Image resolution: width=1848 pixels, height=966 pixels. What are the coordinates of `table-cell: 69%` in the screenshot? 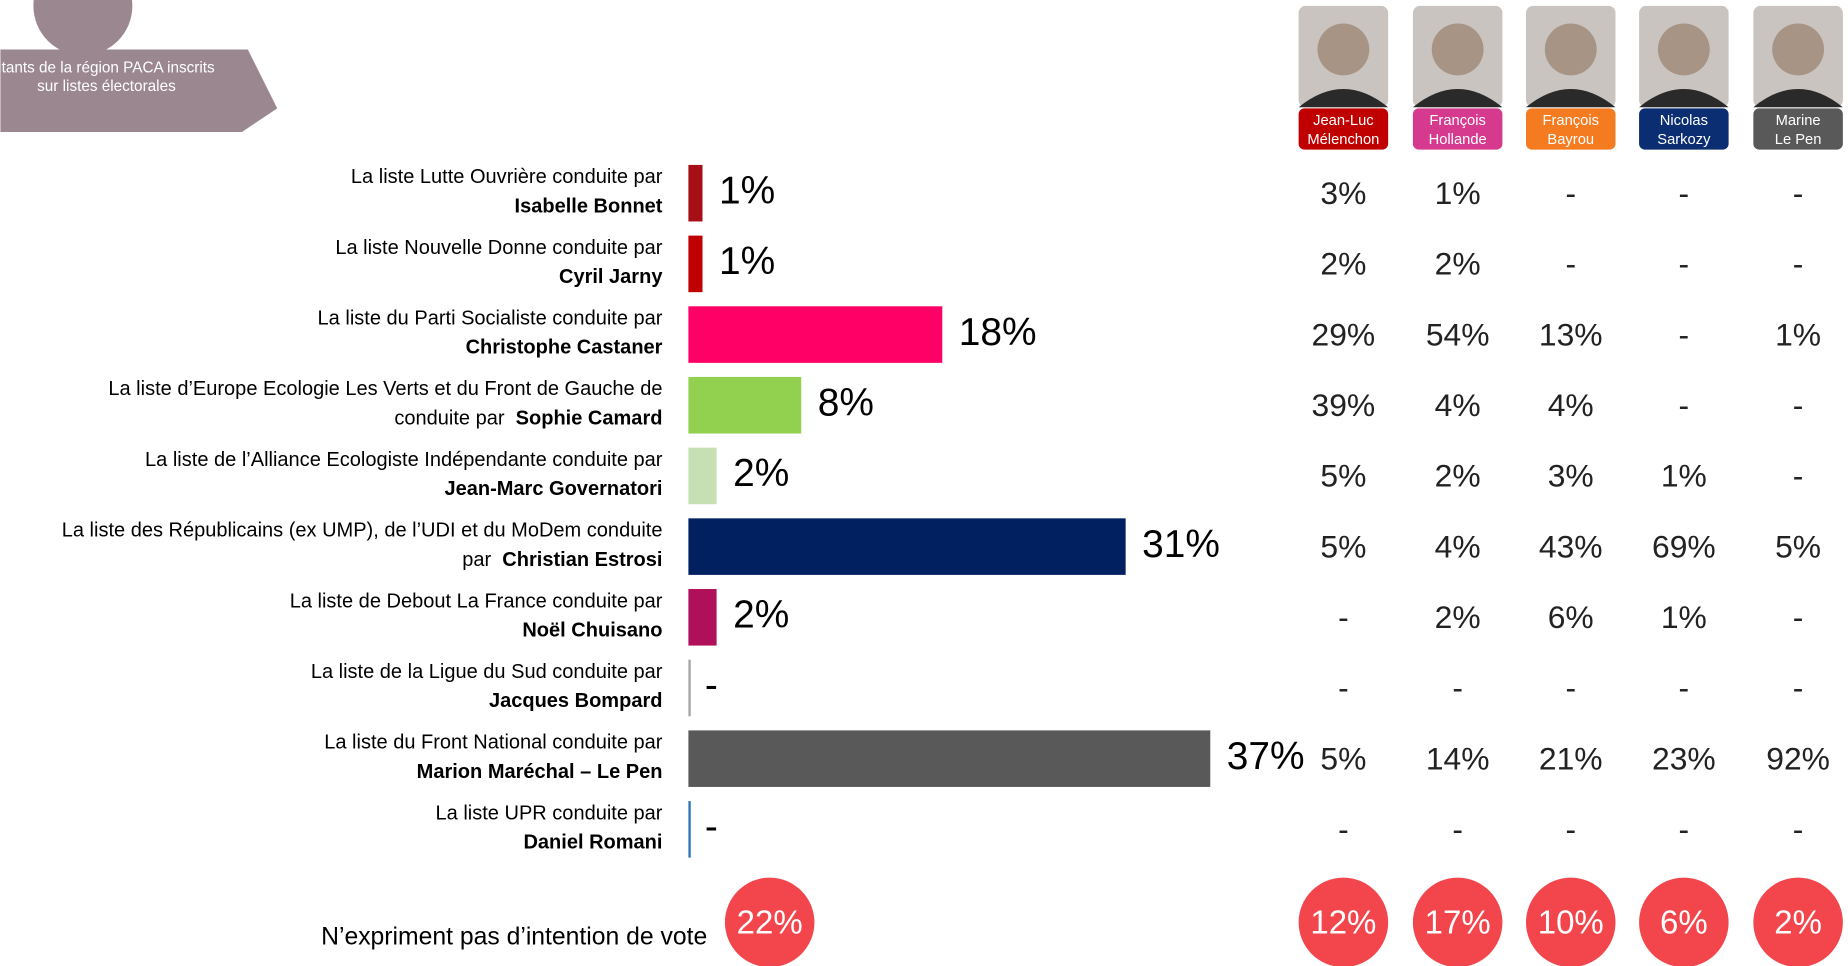 It's located at (1684, 546).